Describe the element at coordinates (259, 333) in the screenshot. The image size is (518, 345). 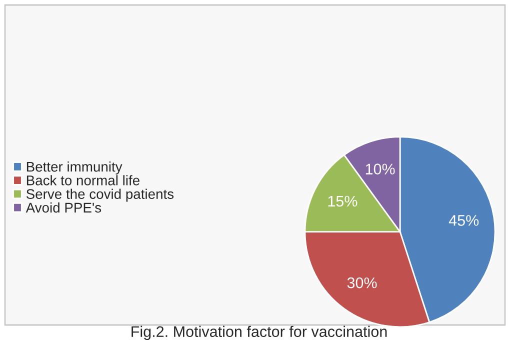
I see `text: Fig.2. Motivation factor for vaccination` at that location.